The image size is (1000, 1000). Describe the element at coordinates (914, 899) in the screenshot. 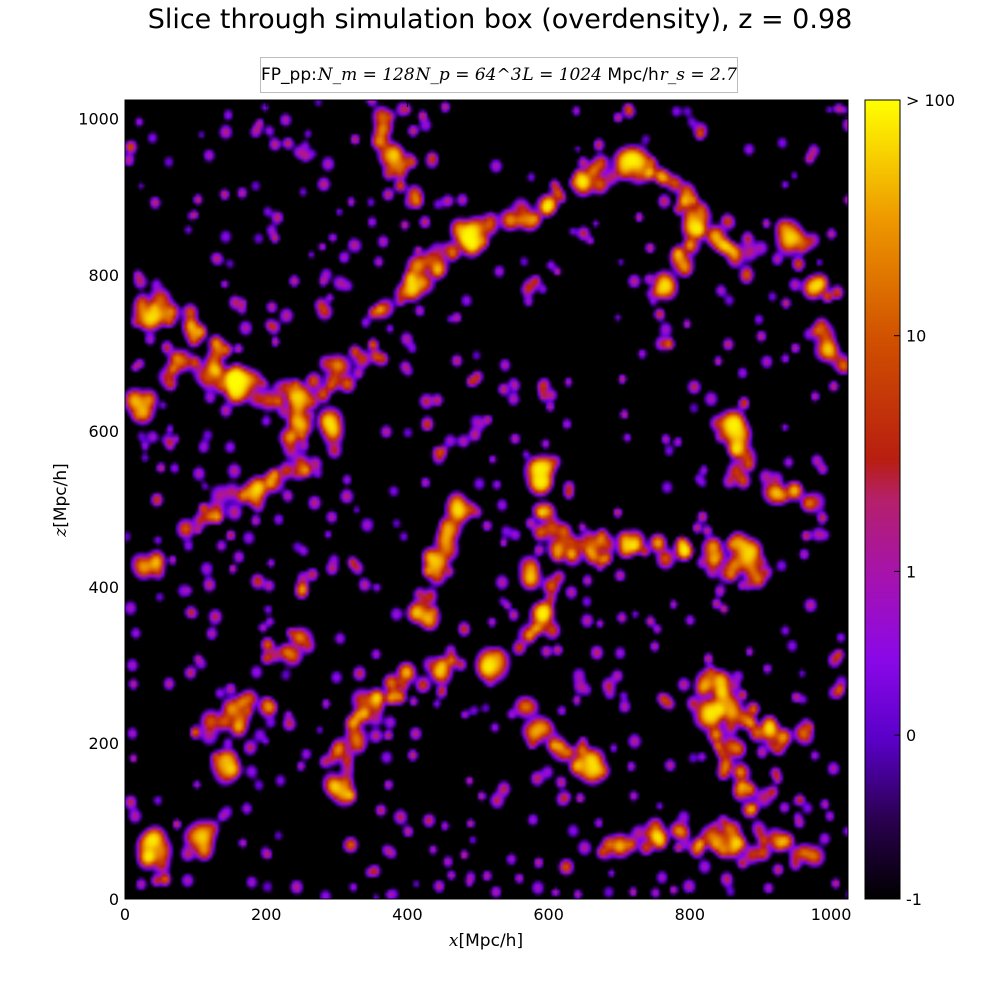

I see `colorbar-tick-label: -1` at that location.